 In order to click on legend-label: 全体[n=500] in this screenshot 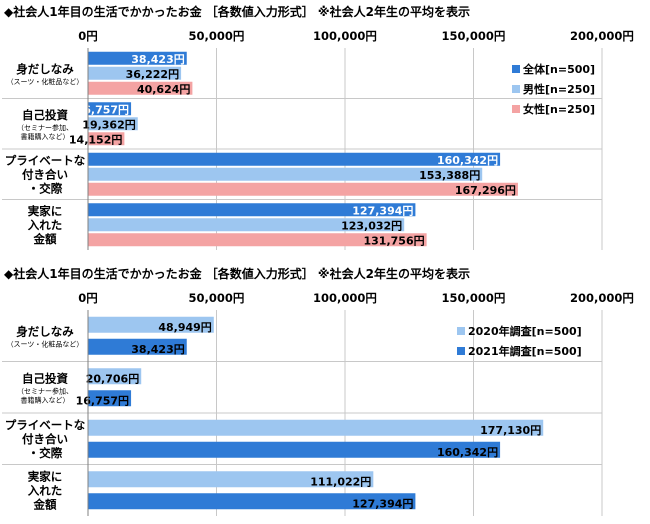, I will do `click(558, 69)`.